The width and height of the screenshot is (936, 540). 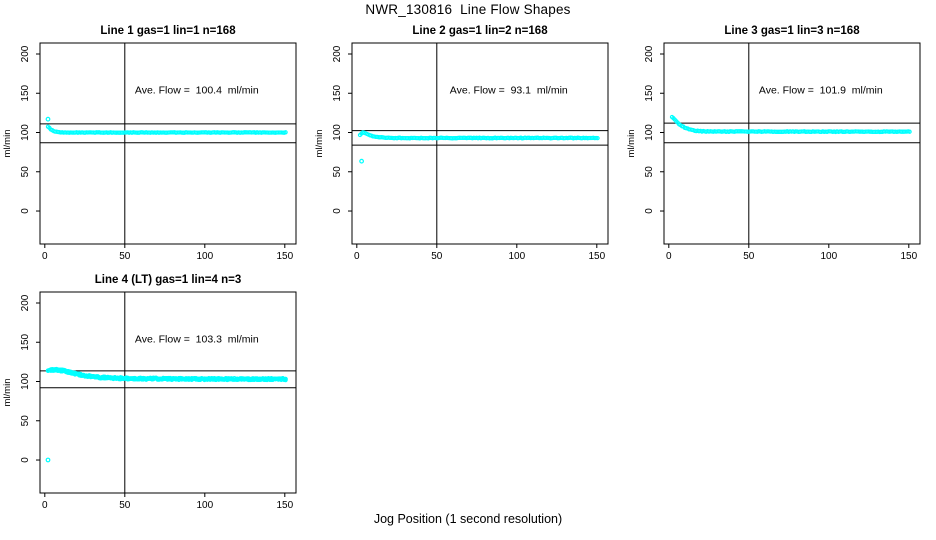 I want to click on figure-xlabel: Jog Position (1 second resolution), so click(x=468, y=519).